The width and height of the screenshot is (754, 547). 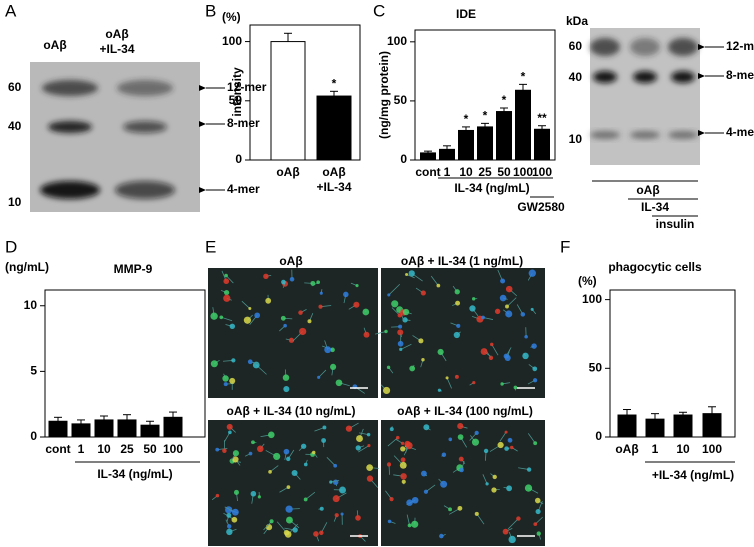 I want to click on panel-label: D, so click(x=11, y=246).